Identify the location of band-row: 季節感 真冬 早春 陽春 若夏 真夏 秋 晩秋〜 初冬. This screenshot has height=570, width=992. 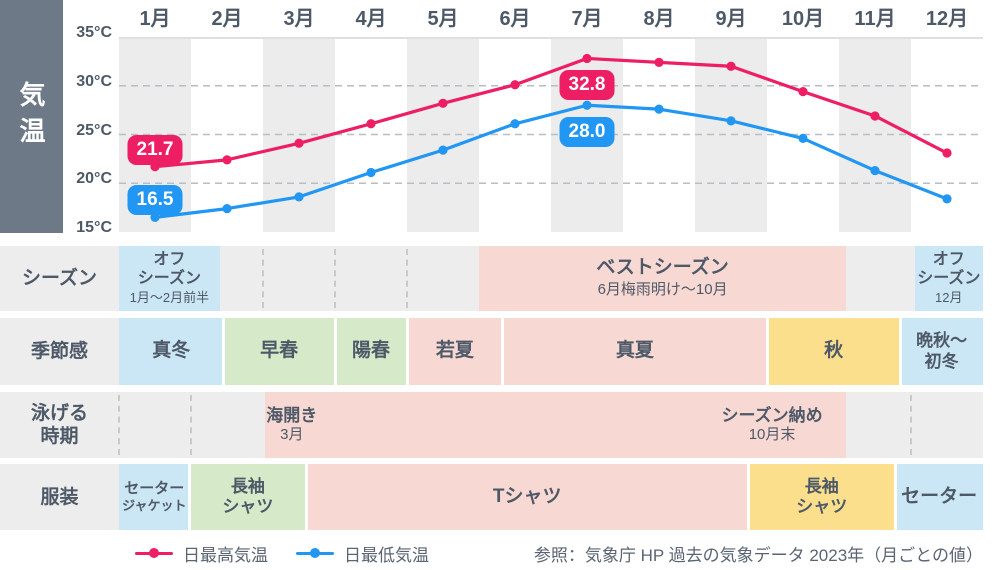
(491, 351).